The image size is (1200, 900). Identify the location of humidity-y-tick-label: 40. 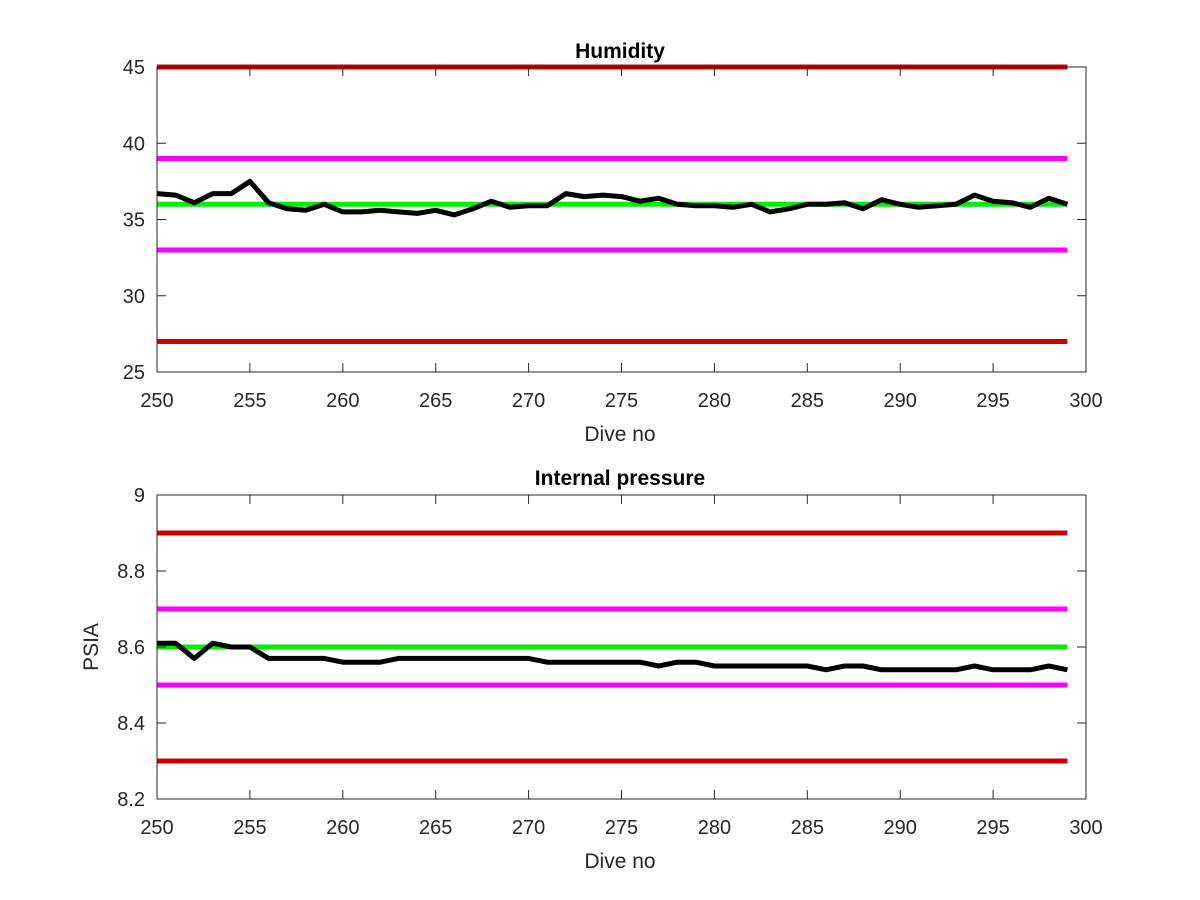
(134, 144).